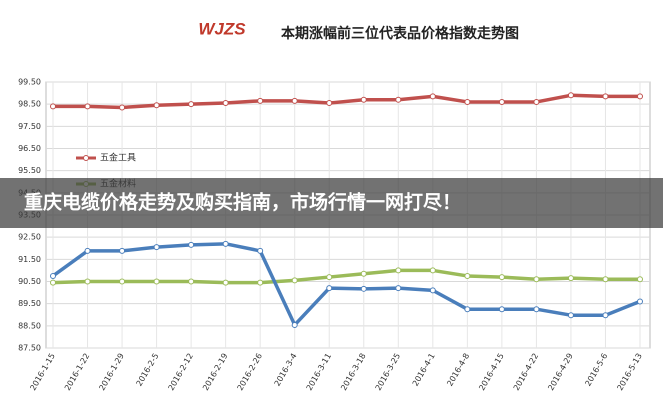 This screenshot has width=663, height=400. I want to click on y-tick-label: 98.50, so click(29, 104).